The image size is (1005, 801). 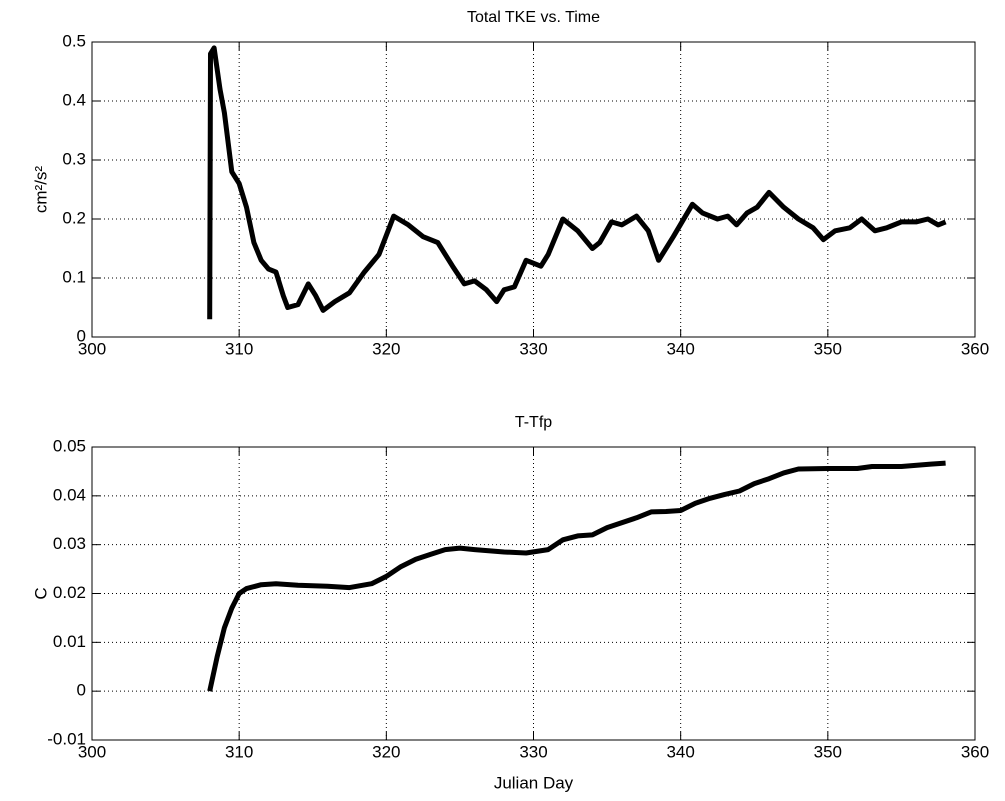 What do you see at coordinates (534, 782) in the screenshot?
I see `x-axis-label: Julian Day` at bounding box center [534, 782].